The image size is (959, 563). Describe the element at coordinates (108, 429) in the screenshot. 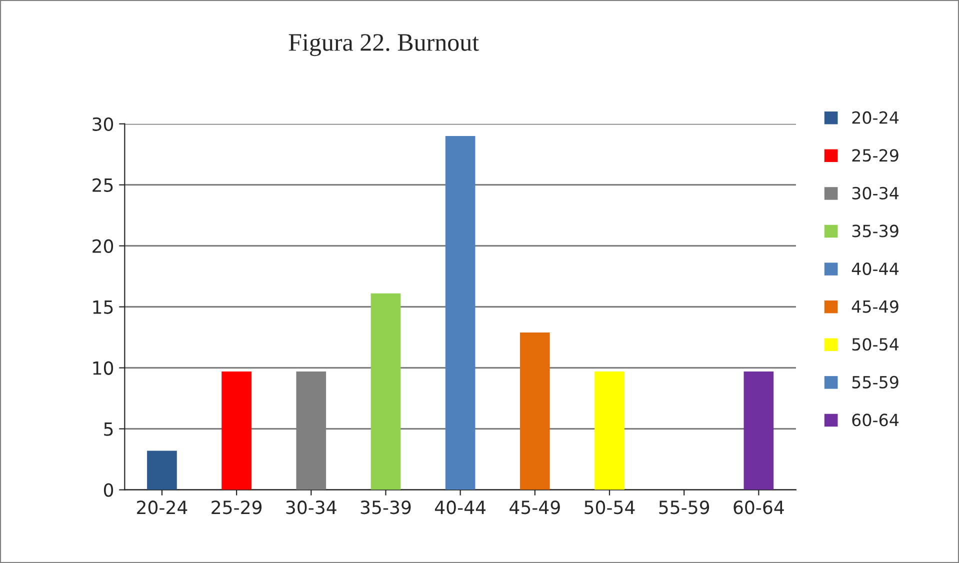

I see `y-tick-label: 5` at that location.